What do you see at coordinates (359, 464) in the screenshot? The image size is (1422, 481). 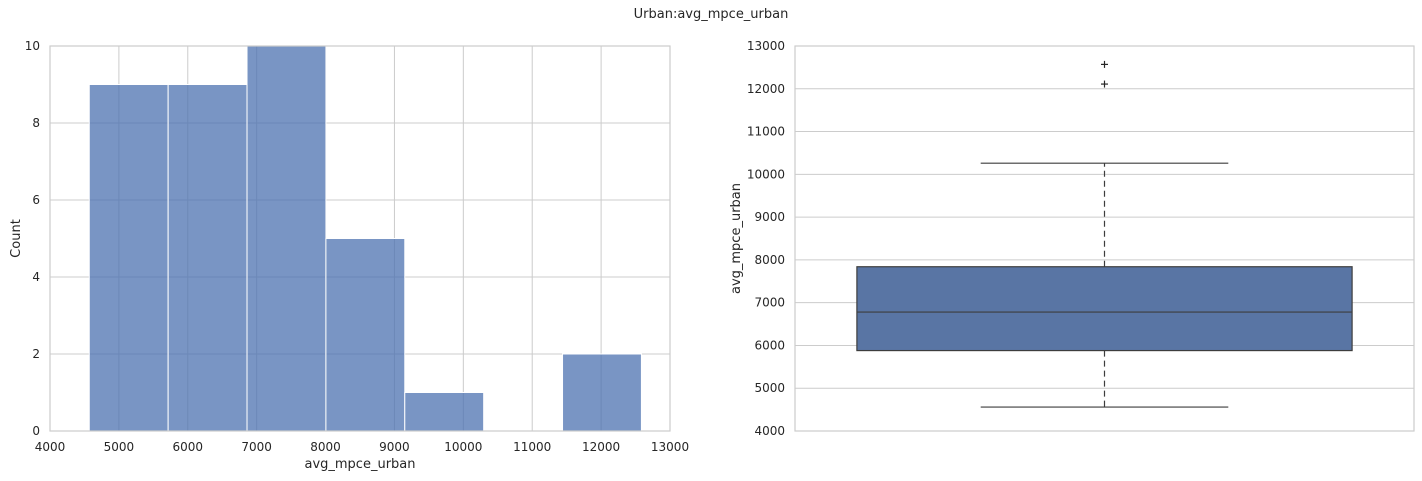 I see `x-axis-label: avg_mpce_urban` at bounding box center [359, 464].